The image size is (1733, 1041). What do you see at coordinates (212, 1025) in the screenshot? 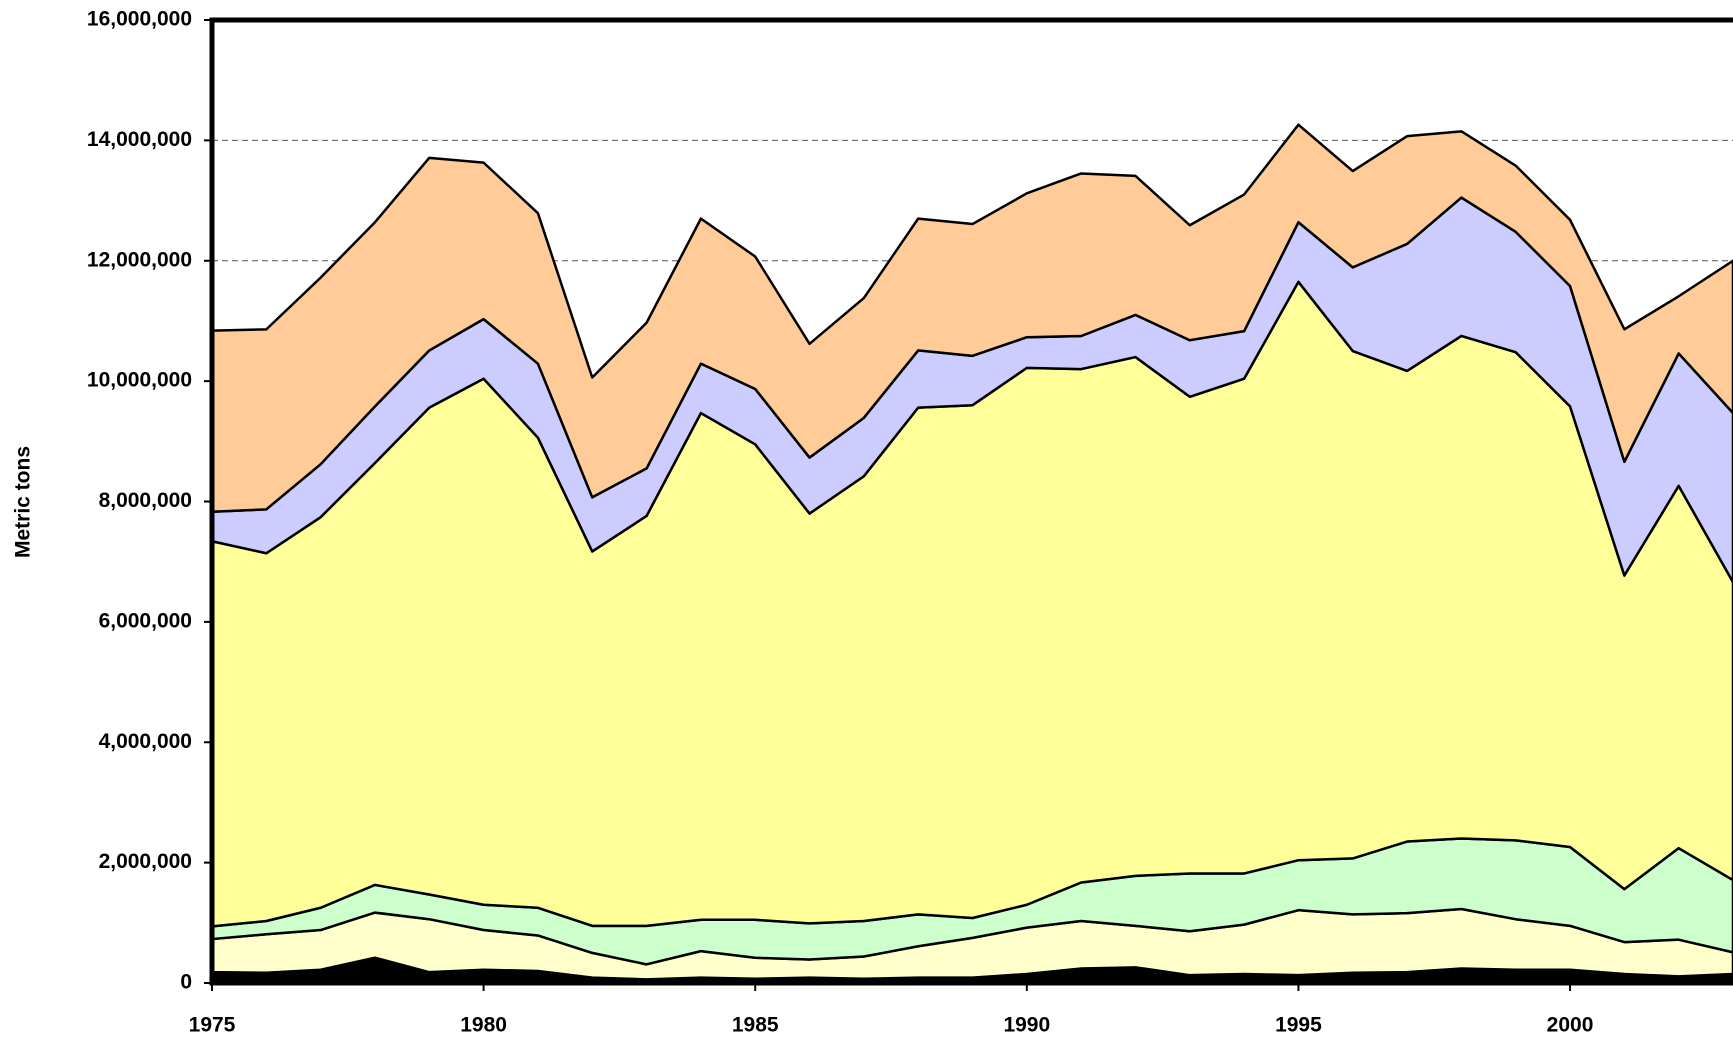
I see `x-tick-label: 1975` at bounding box center [212, 1025].